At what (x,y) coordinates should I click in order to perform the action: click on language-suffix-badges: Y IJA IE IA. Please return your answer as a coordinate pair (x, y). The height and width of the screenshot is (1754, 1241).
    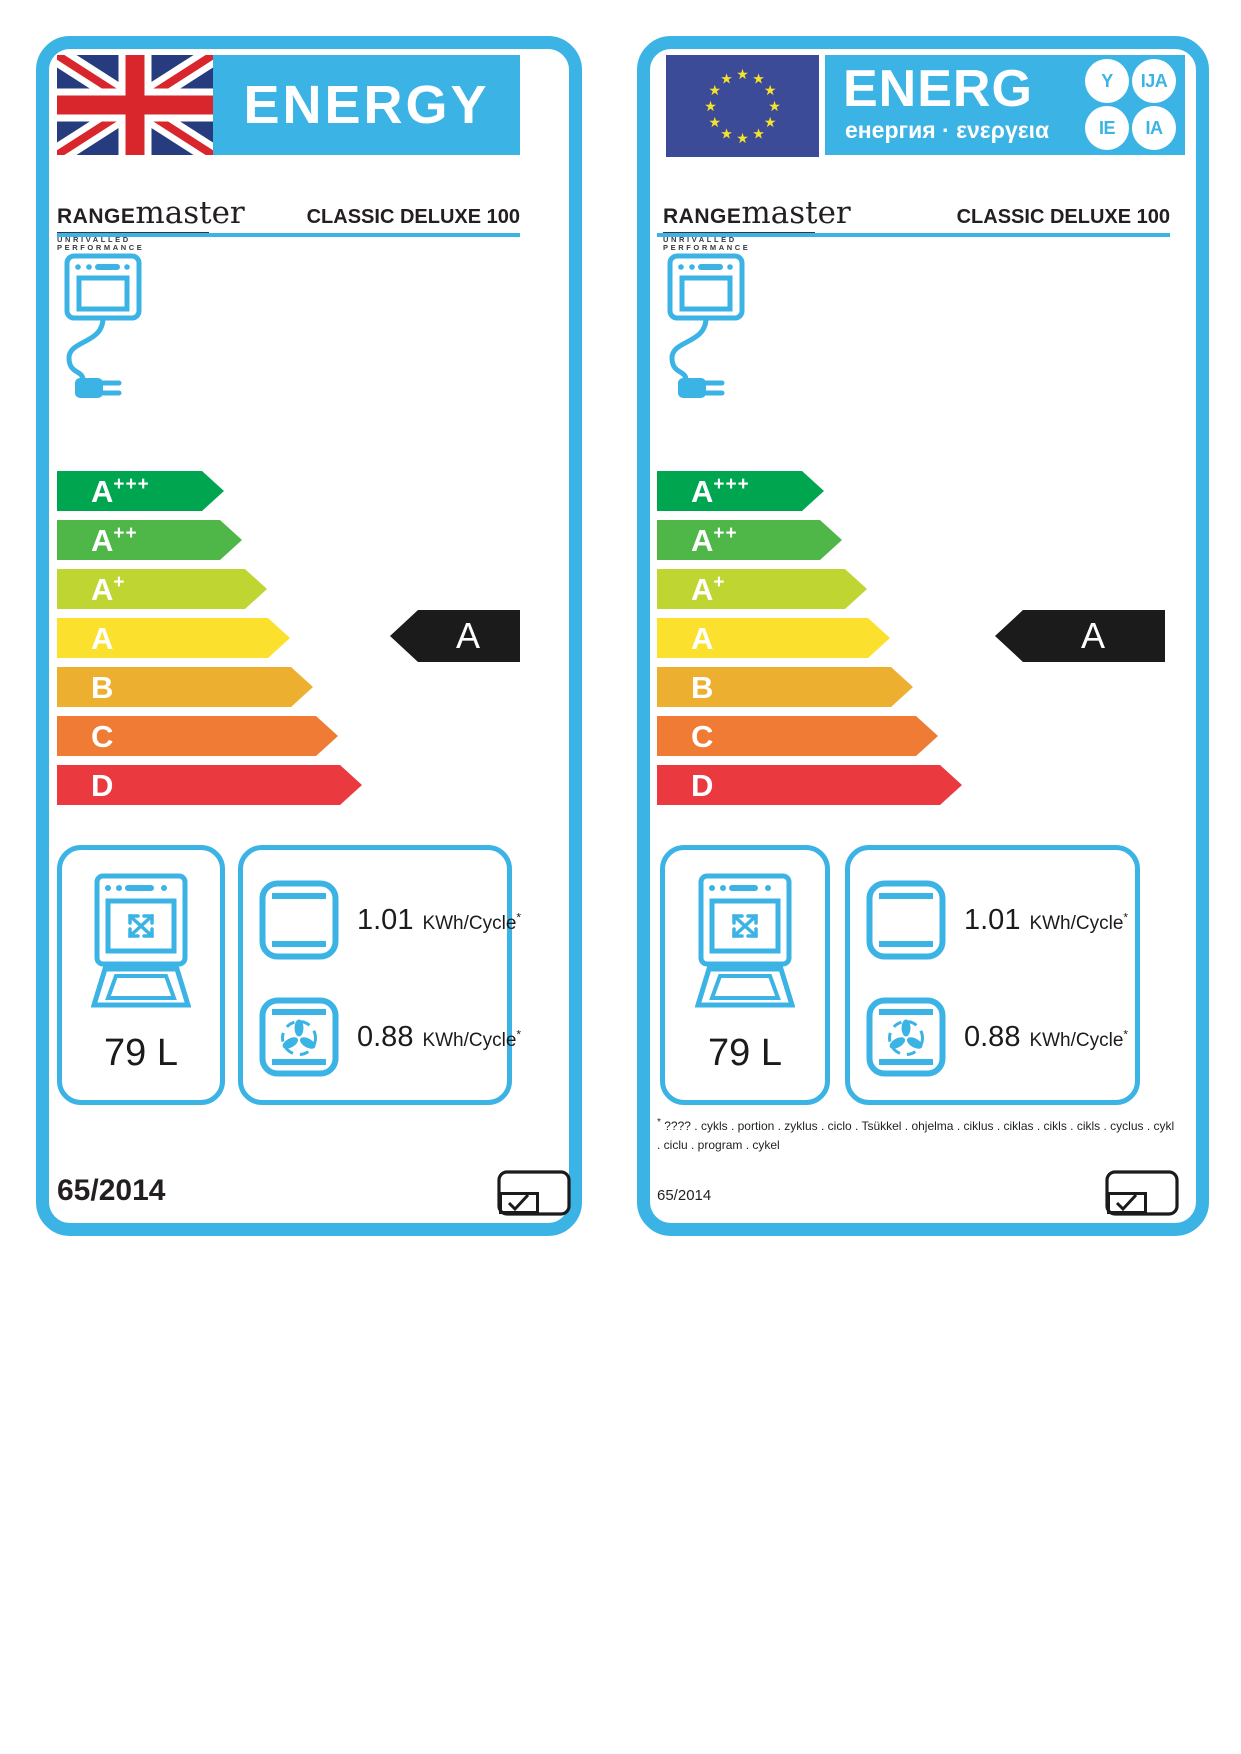
    Looking at the image, I should click on (1132, 104).